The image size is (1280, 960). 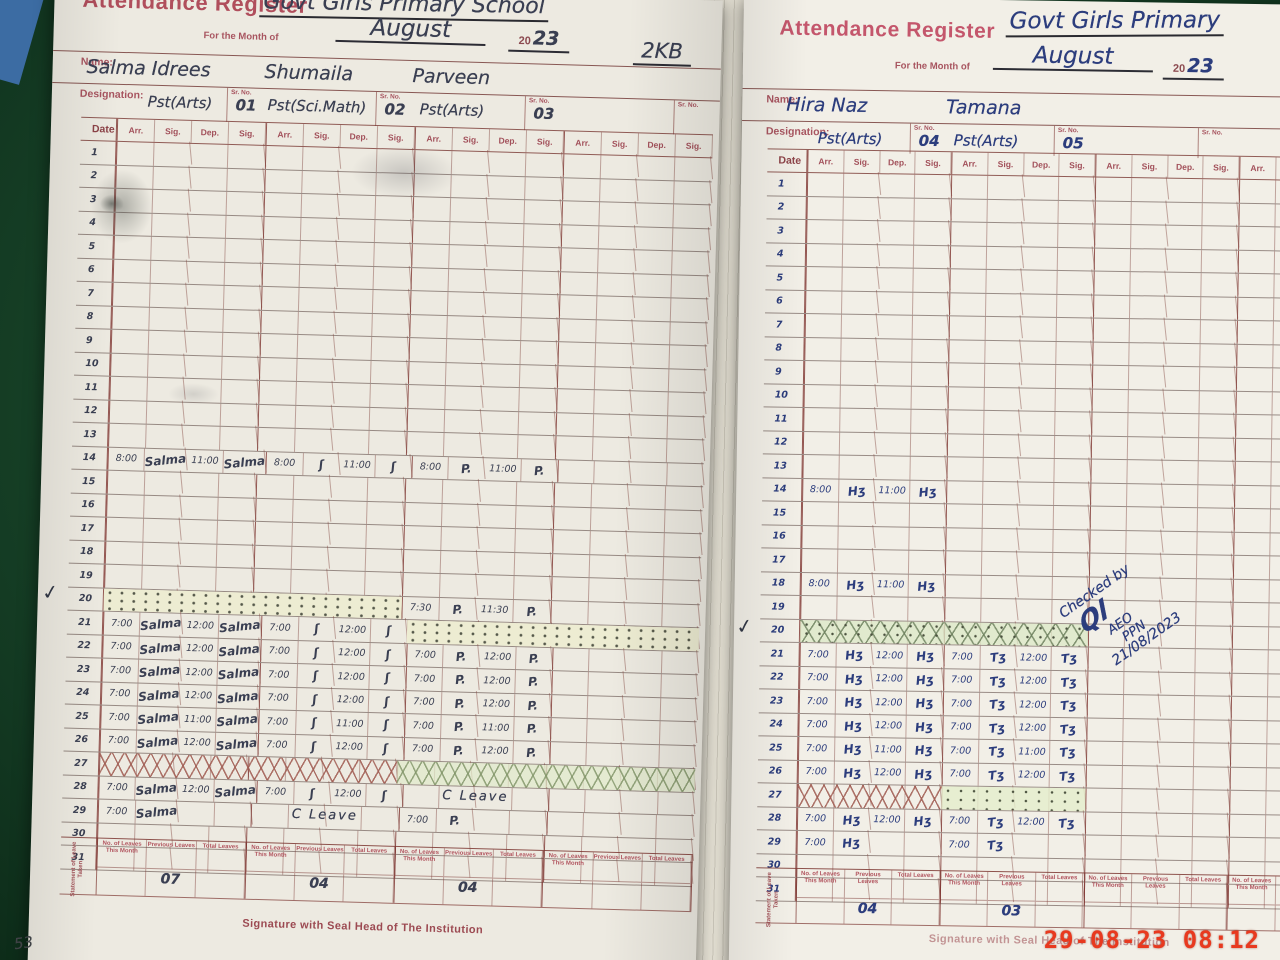 I want to click on date-cell: 14, so click(x=90, y=458).